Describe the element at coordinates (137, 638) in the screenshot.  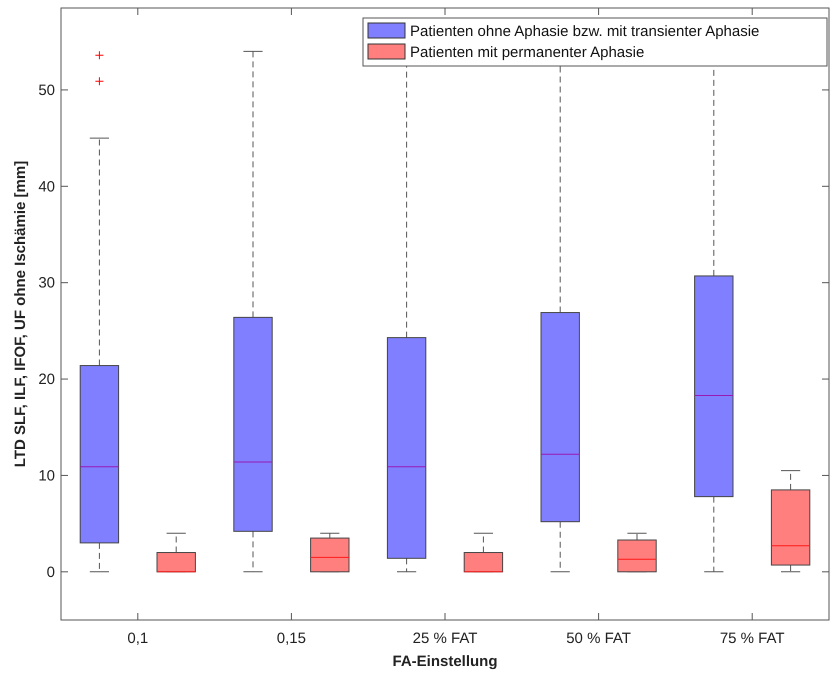
I see `x-tick-label: 0,1` at that location.